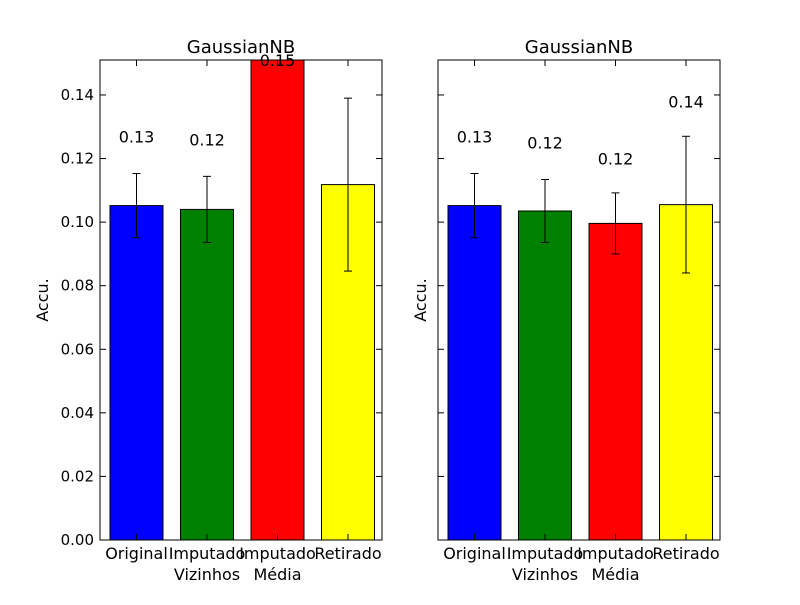 The height and width of the screenshot is (605, 800). I want to click on data-label-1-2: 0.12, so click(207, 139).